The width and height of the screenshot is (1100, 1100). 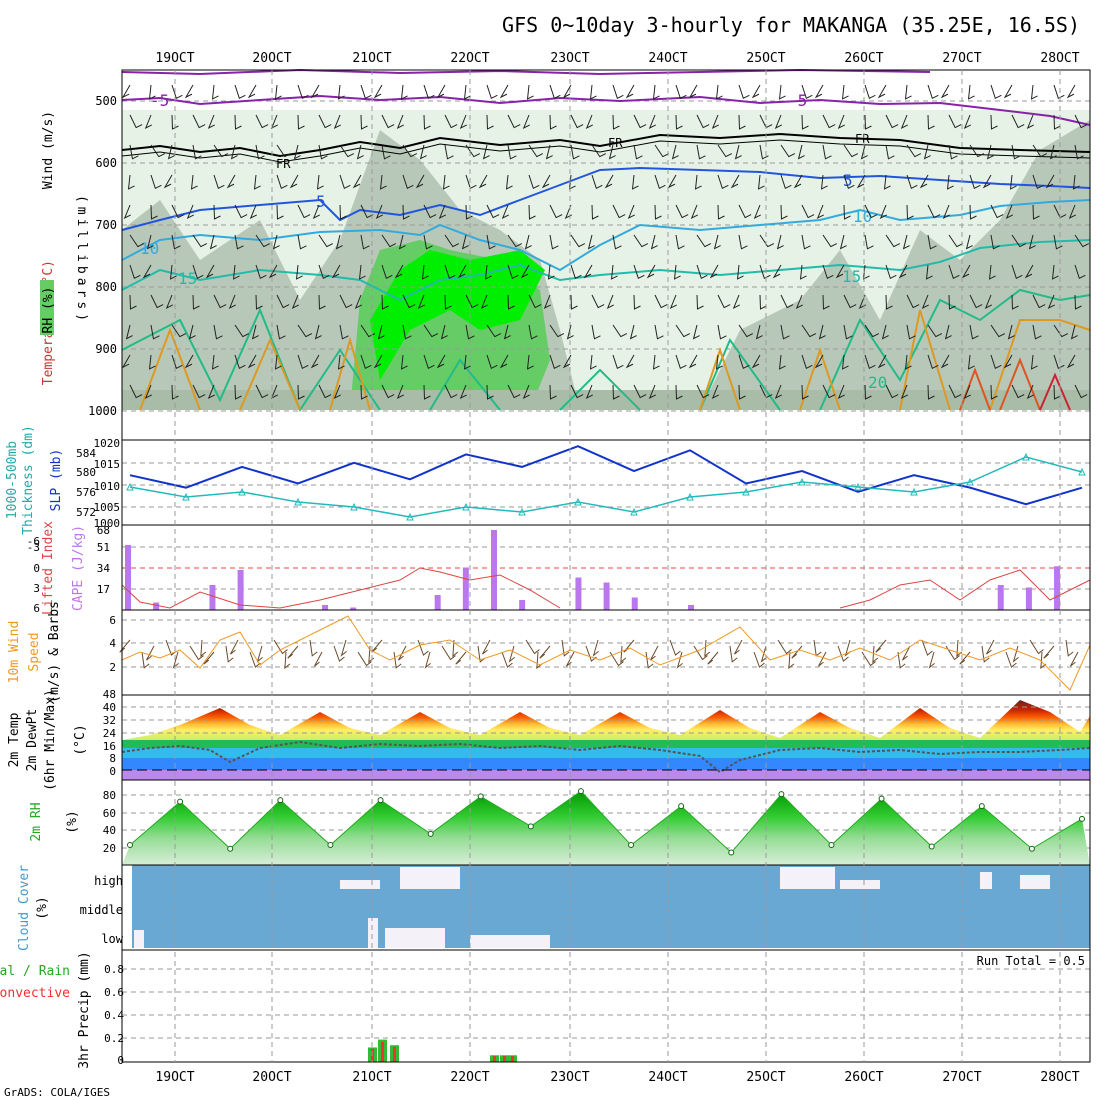 I want to click on isotherm-label: -5, so click(x=159, y=100).